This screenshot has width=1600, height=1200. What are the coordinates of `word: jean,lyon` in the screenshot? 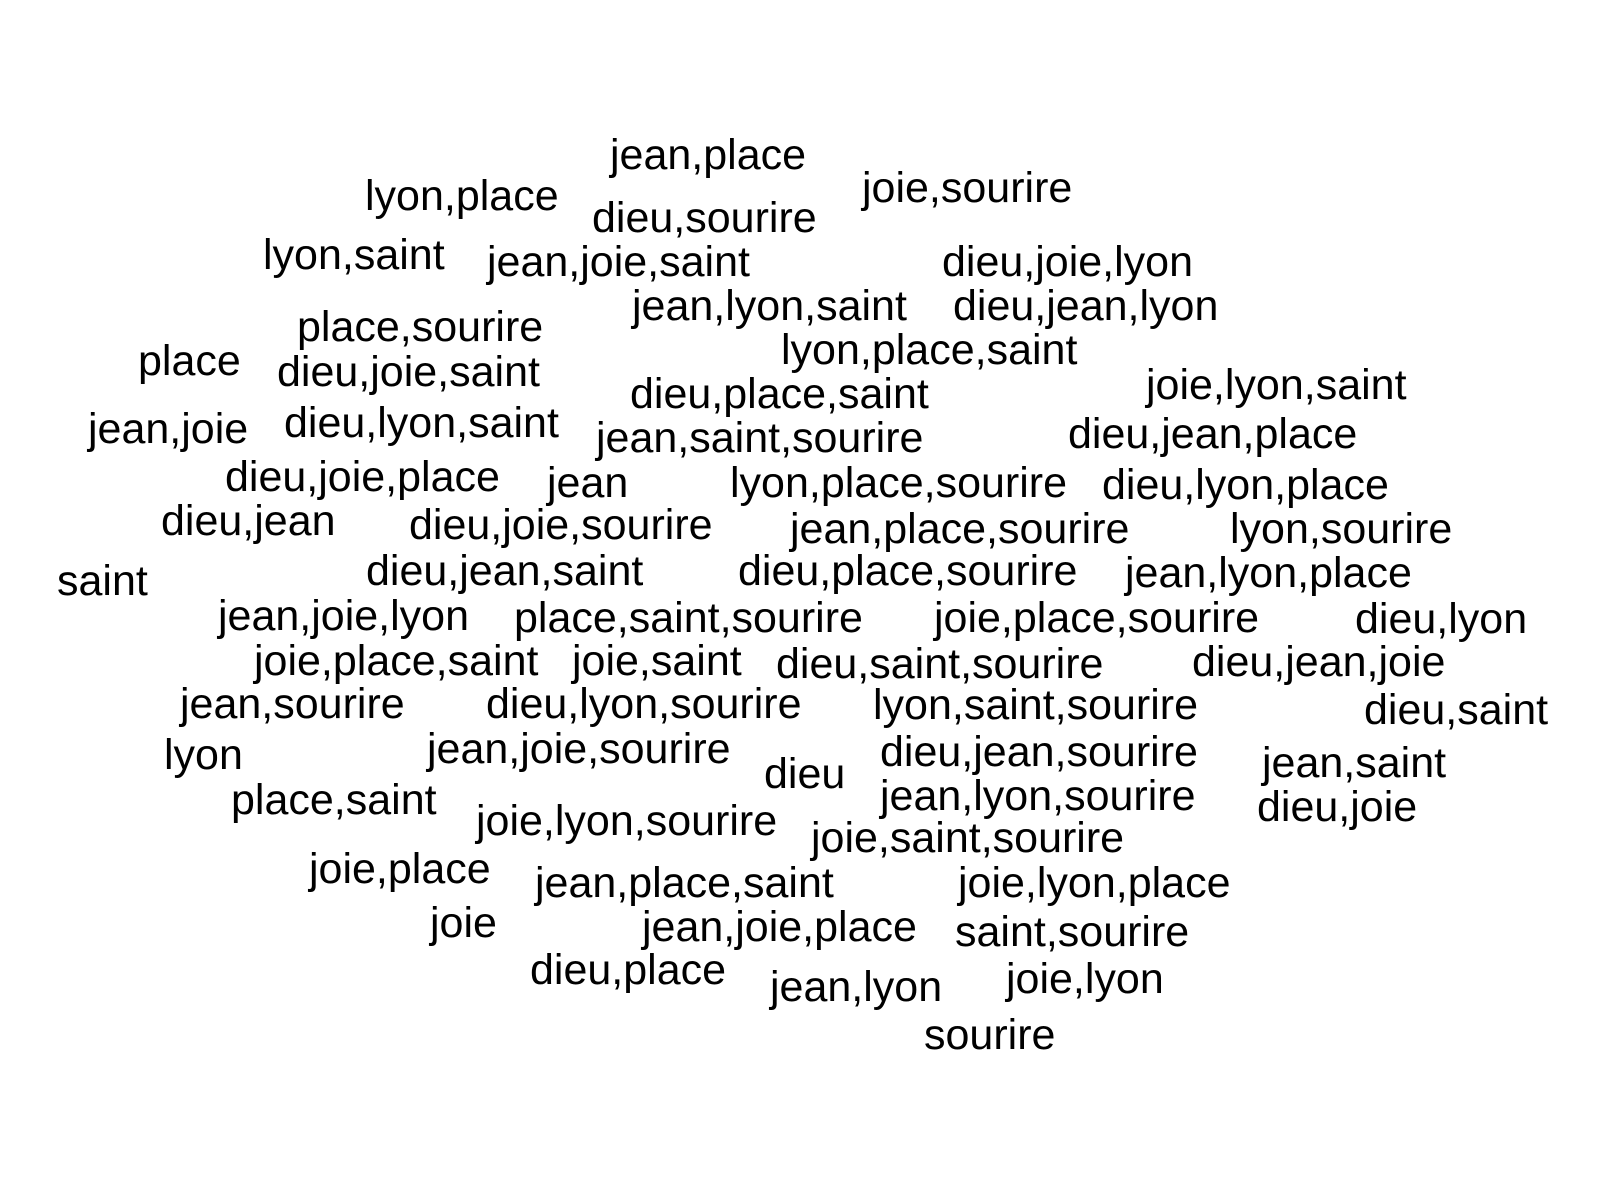 It's located at (856, 987).